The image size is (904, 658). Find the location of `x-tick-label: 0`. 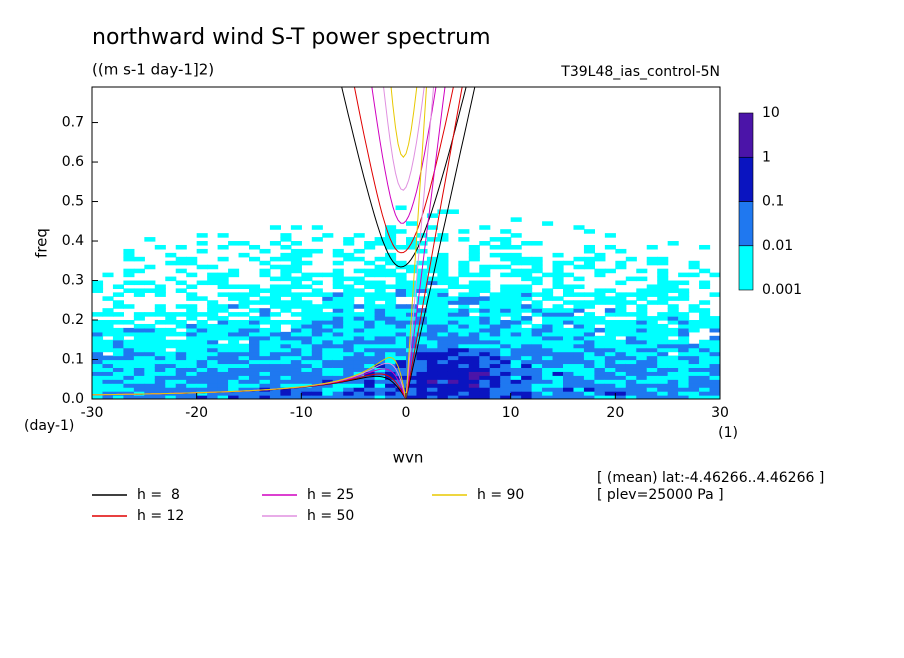

x-tick-label: 0 is located at coordinates (406, 413).